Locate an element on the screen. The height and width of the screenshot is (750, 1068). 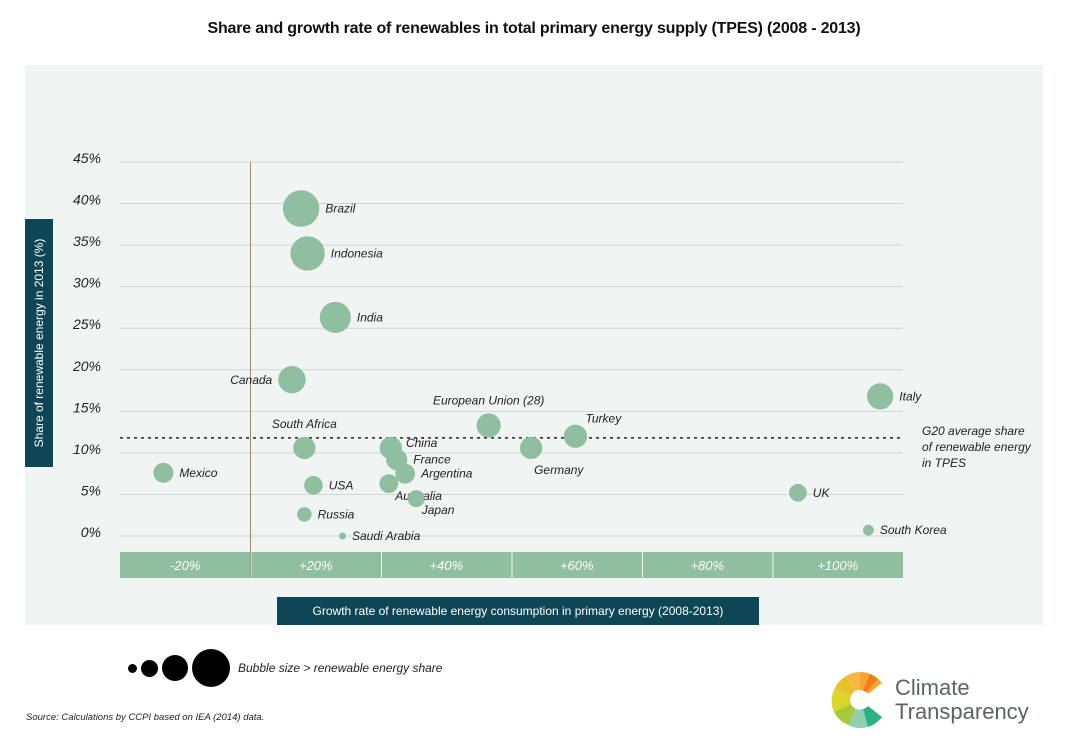
y-axis-title: Share of renewable energy in 2013 (%) is located at coordinates (39, 343).